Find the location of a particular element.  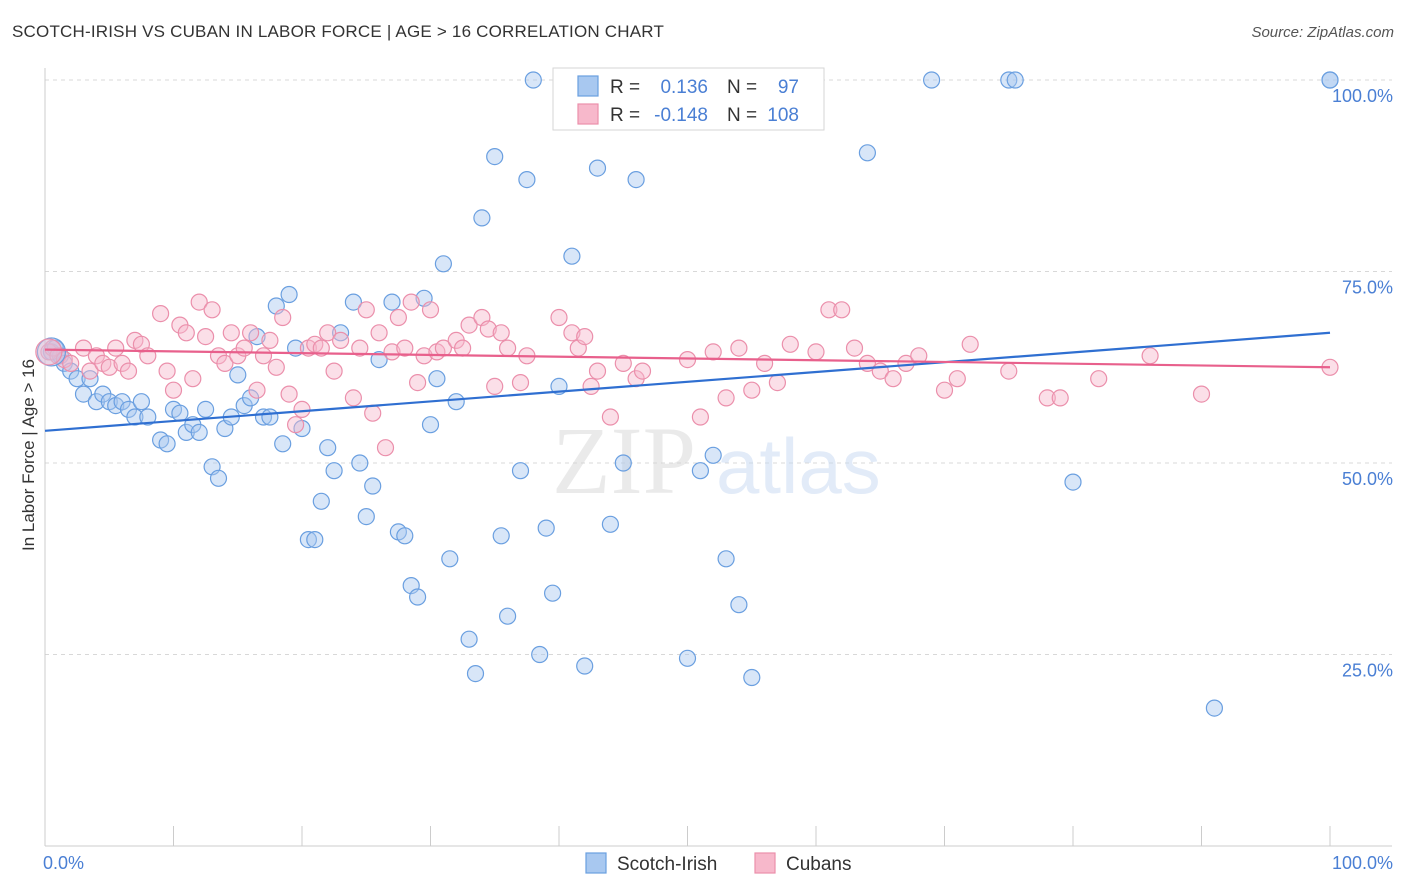

watermark-atlas: atlas is located at coordinates (798, 466).